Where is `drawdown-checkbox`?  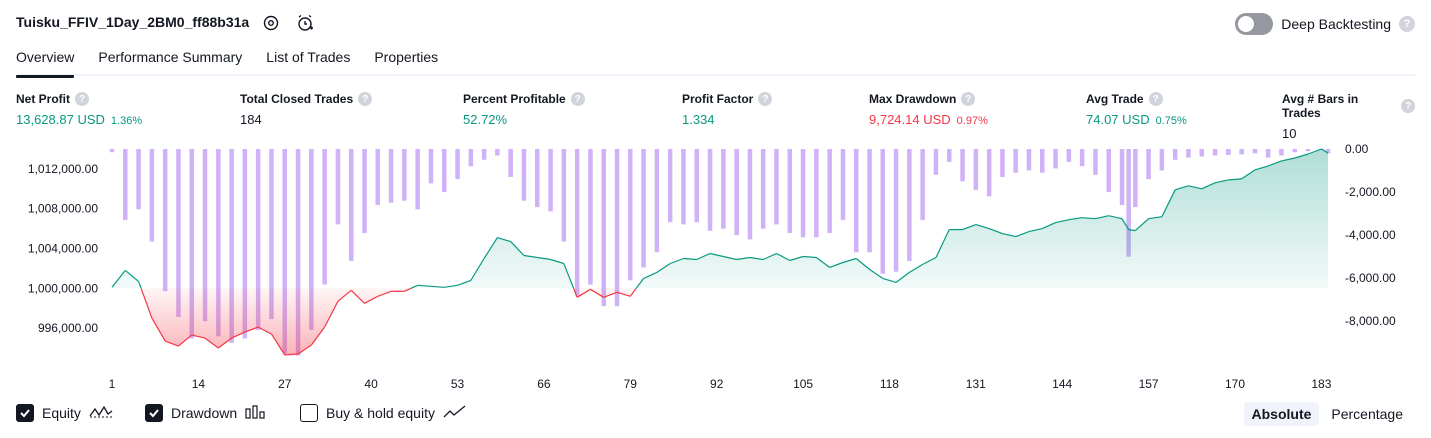 drawdown-checkbox is located at coordinates (154, 413).